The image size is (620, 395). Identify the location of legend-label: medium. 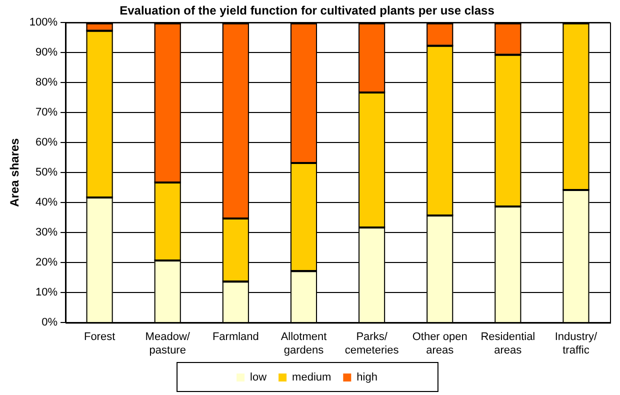
(312, 378).